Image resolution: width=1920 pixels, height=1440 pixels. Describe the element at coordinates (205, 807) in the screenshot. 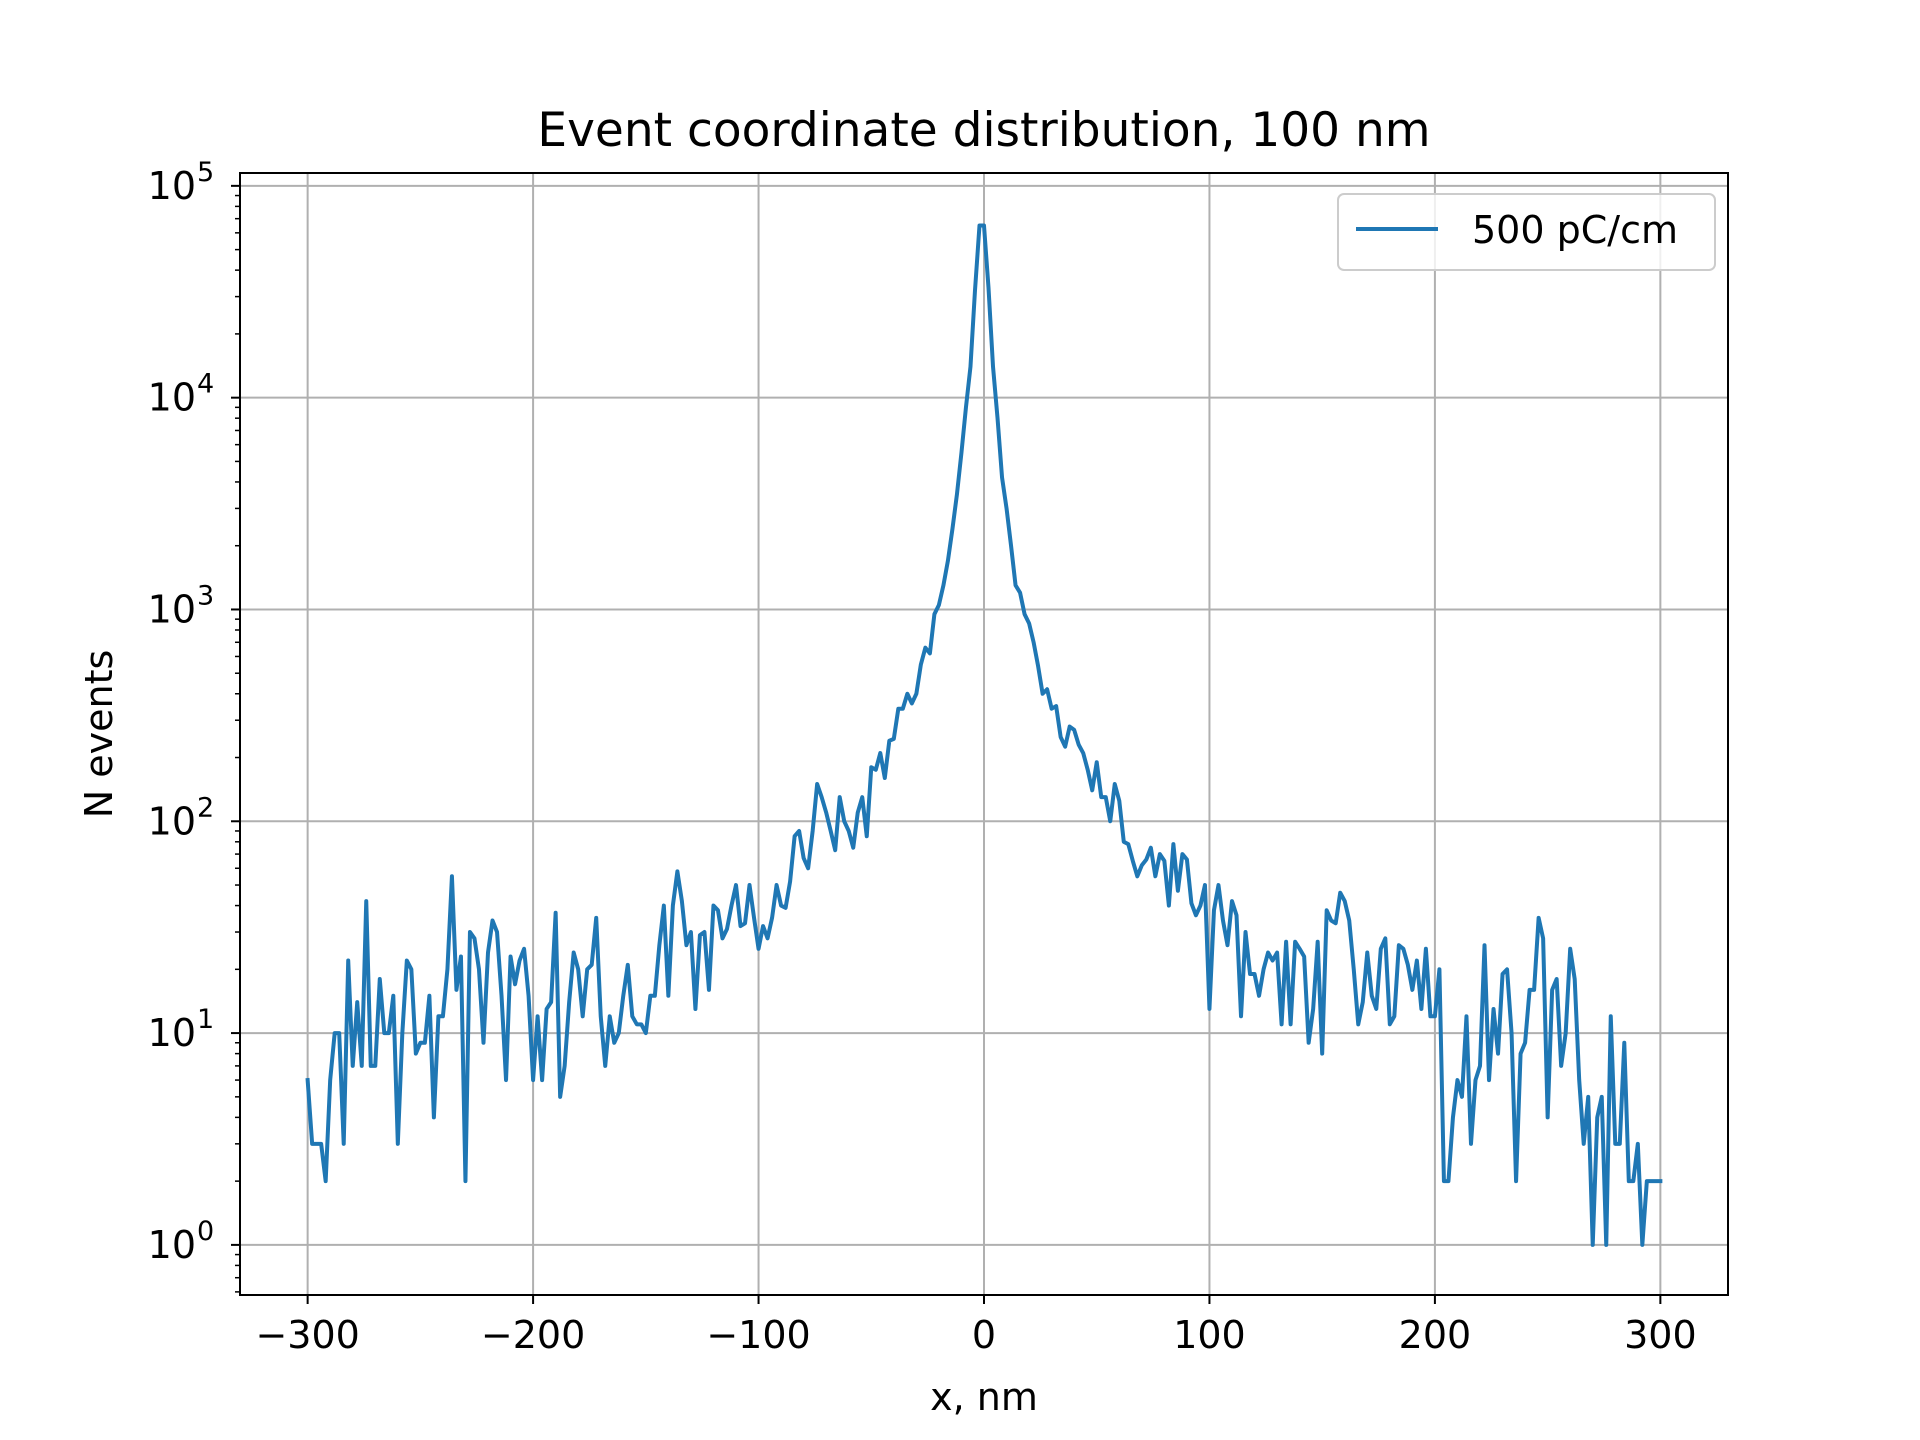

I see `y-tick-label-exponent: 2` at that location.